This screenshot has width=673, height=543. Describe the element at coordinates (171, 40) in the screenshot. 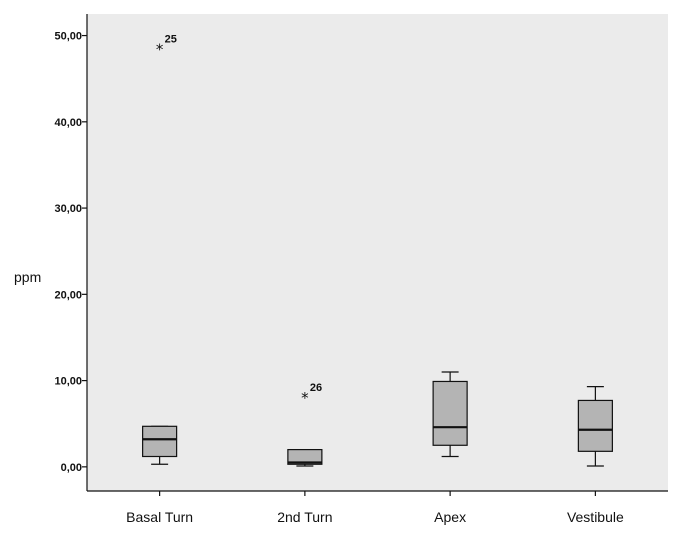

I see `outlier-label: 25` at that location.